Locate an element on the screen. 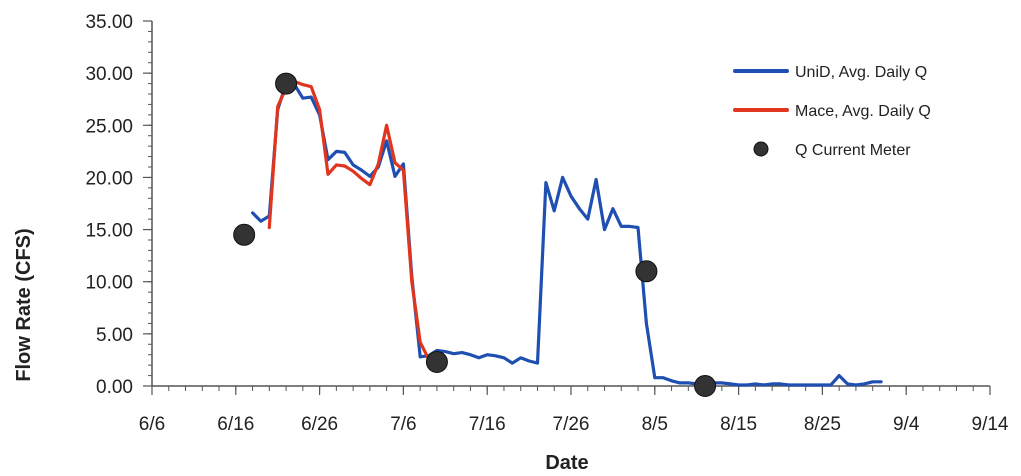  legend-label: Q Current Meter is located at coordinates (853, 150).